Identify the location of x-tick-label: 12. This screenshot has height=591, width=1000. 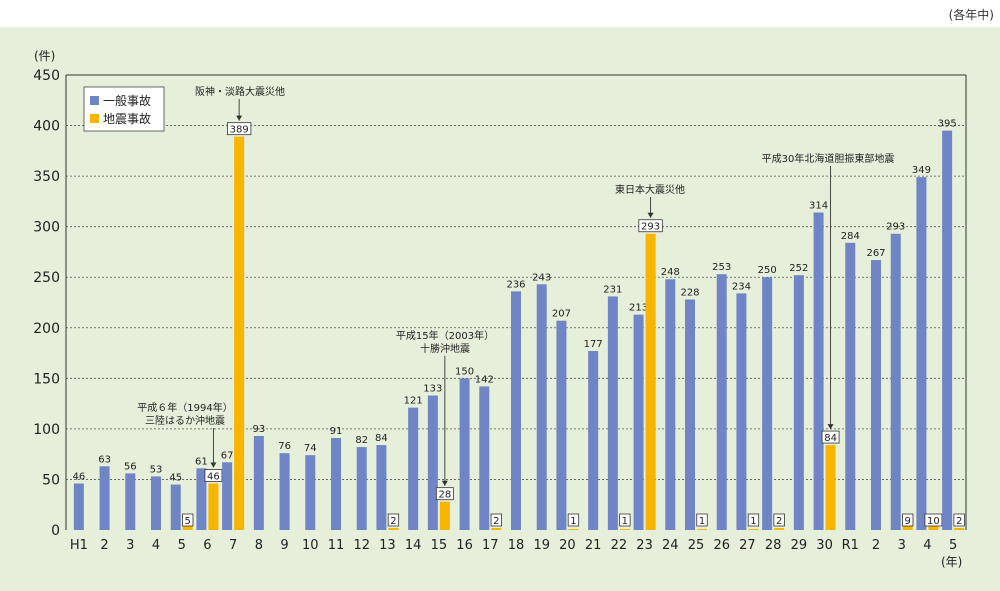
(361, 545).